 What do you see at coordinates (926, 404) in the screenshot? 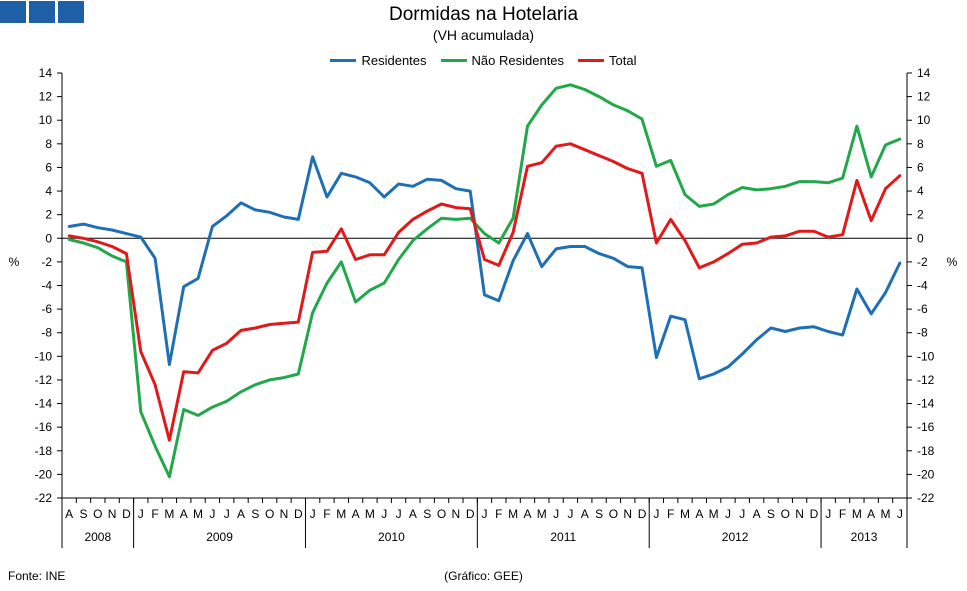
I see `y-tick-label-right: -14` at bounding box center [926, 404].